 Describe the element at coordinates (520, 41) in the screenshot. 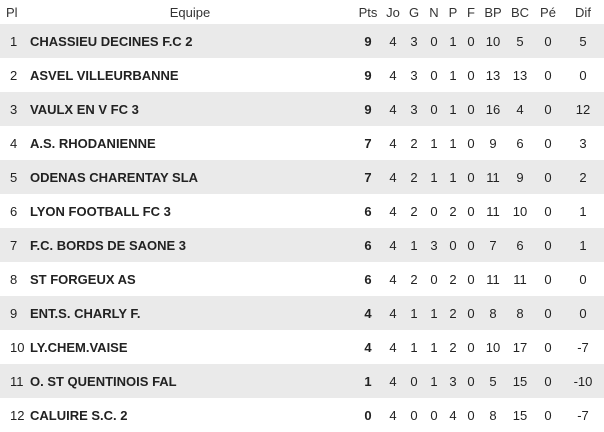

I see `goals-against-cell: 5` at that location.